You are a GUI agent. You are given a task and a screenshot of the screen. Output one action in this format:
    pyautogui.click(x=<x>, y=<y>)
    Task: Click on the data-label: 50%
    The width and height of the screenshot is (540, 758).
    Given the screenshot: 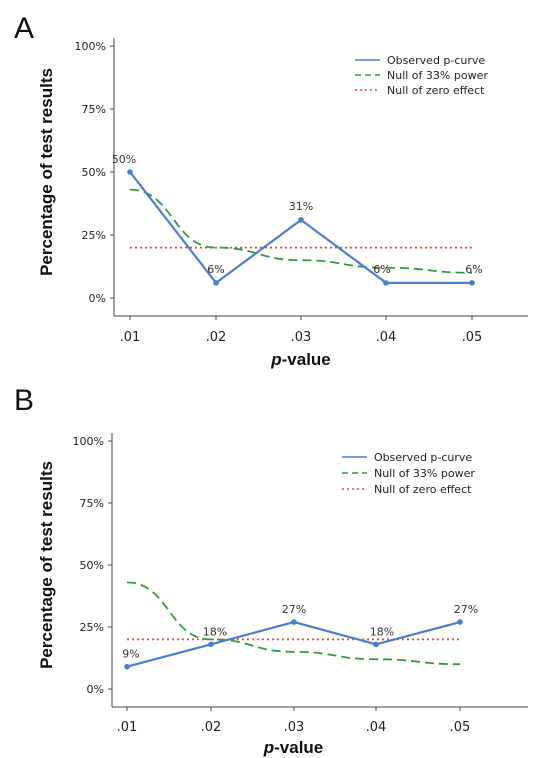 What is the action you would take?
    pyautogui.click(x=124, y=159)
    